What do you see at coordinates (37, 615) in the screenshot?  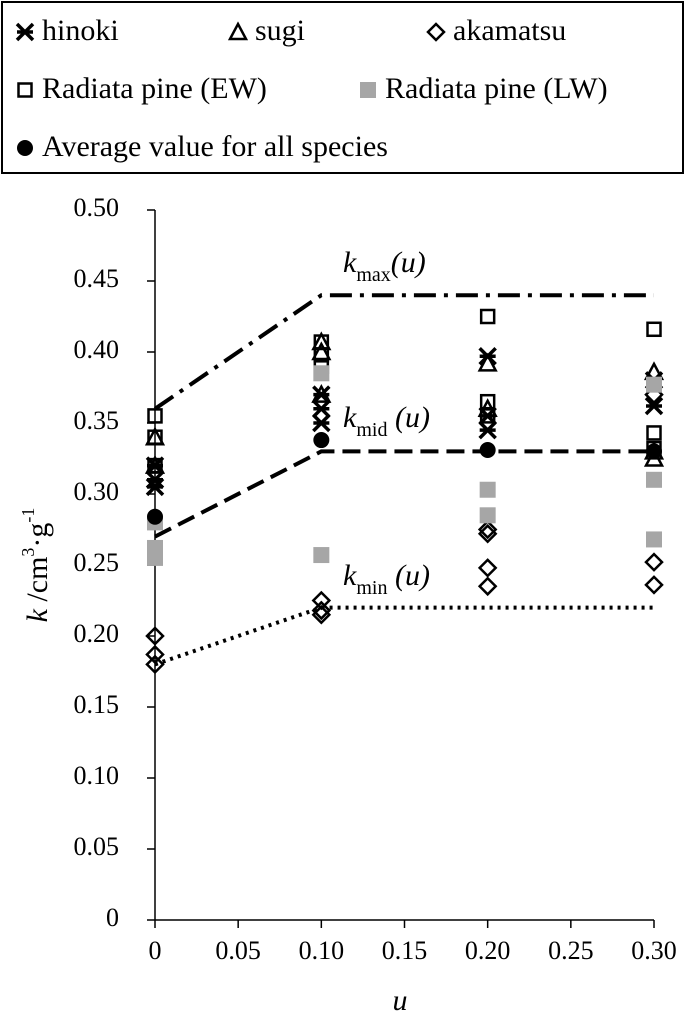 I see `y-label-k: k` at bounding box center [37, 615].